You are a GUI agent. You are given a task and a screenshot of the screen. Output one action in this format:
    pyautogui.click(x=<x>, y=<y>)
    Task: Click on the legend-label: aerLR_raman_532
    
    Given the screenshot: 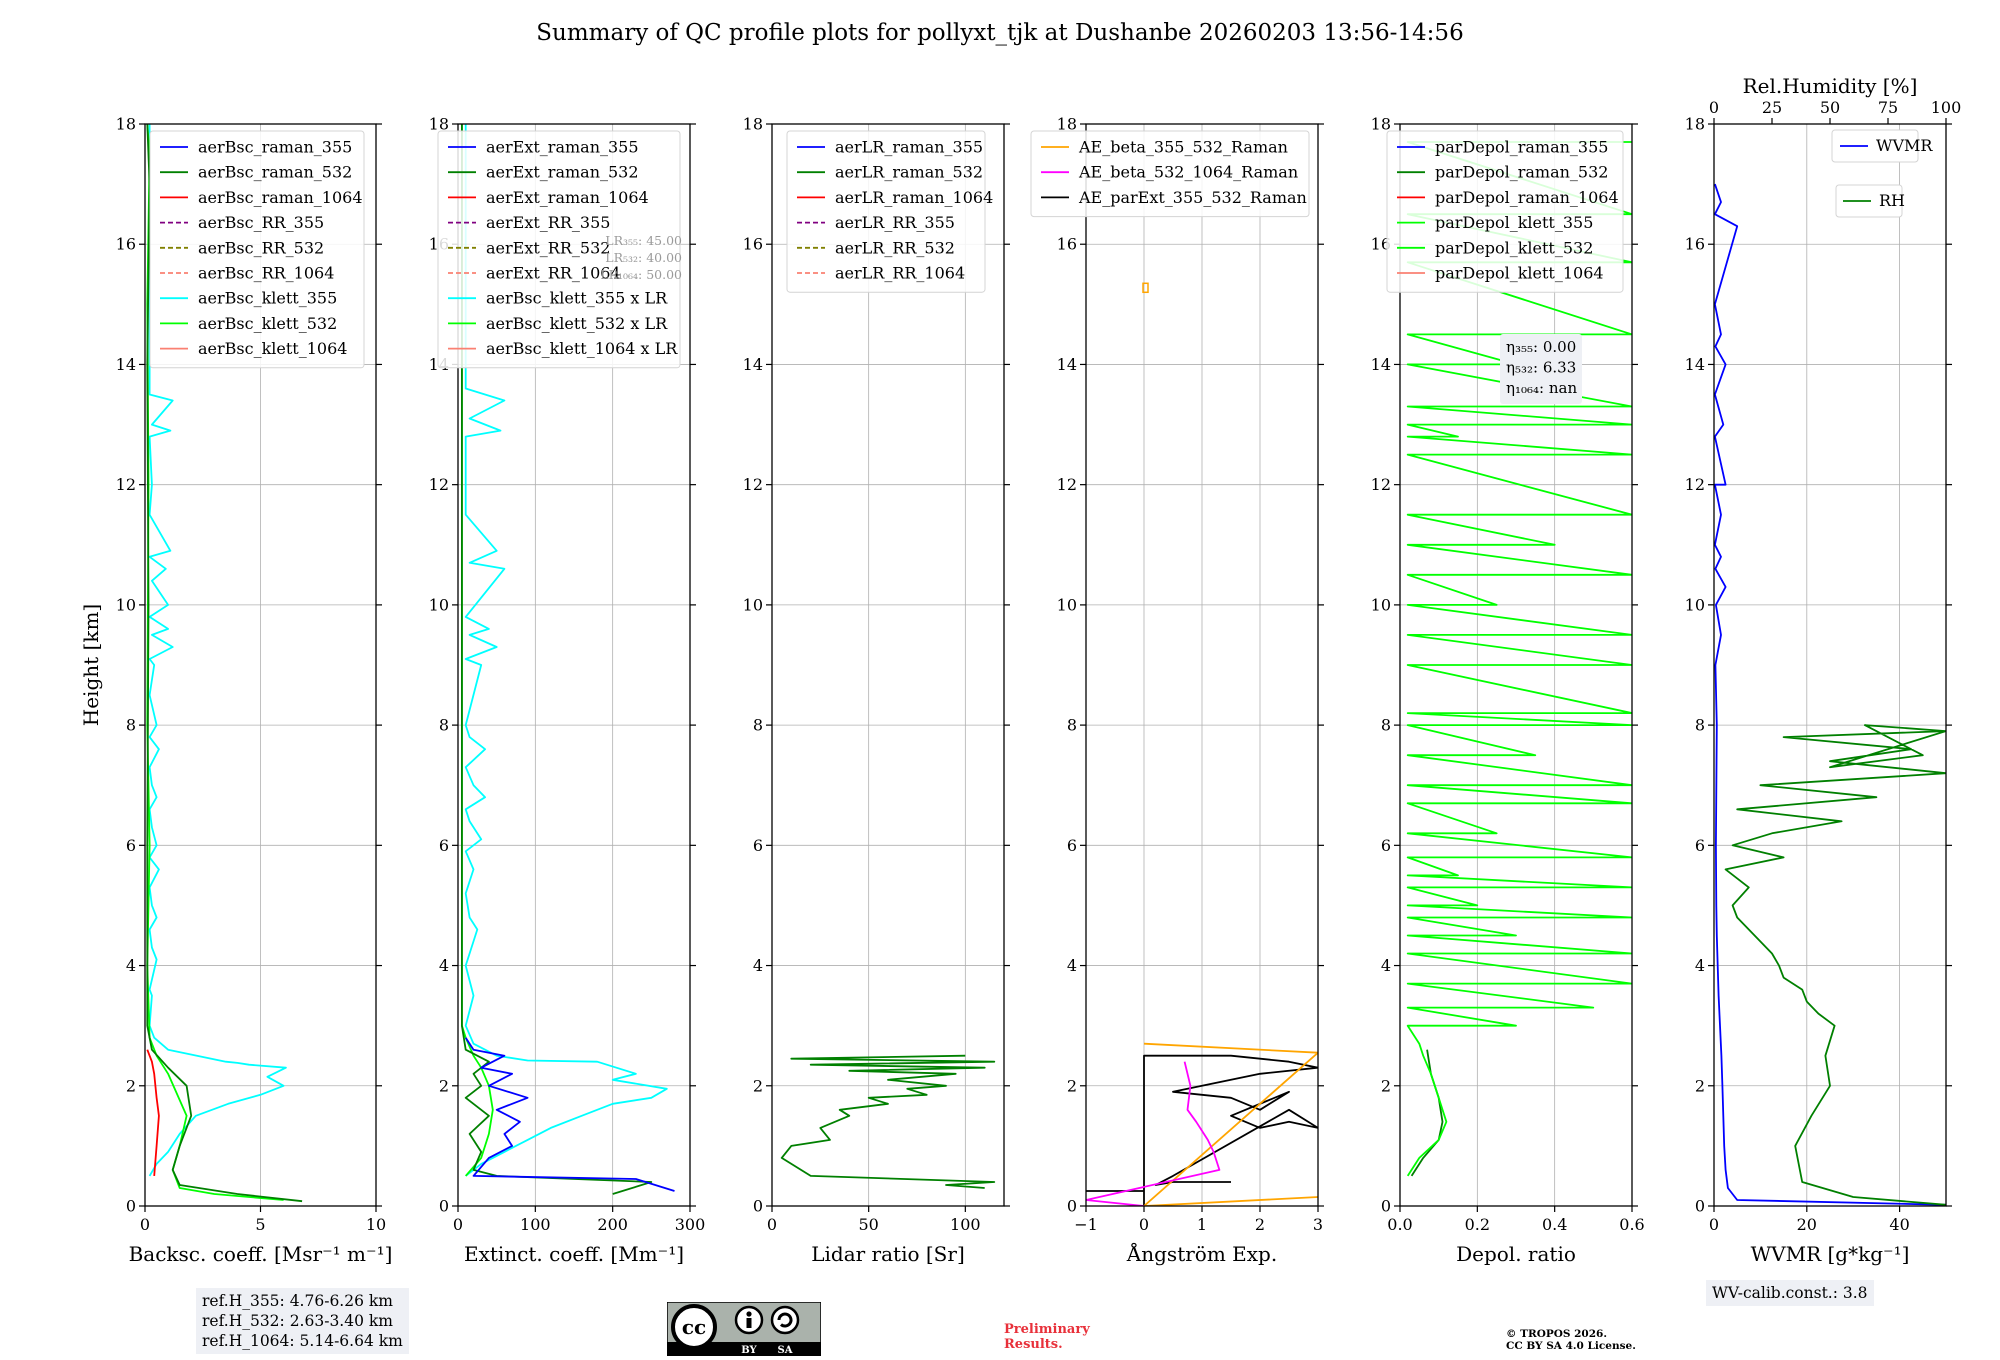 What is the action you would take?
    pyautogui.click(x=909, y=172)
    